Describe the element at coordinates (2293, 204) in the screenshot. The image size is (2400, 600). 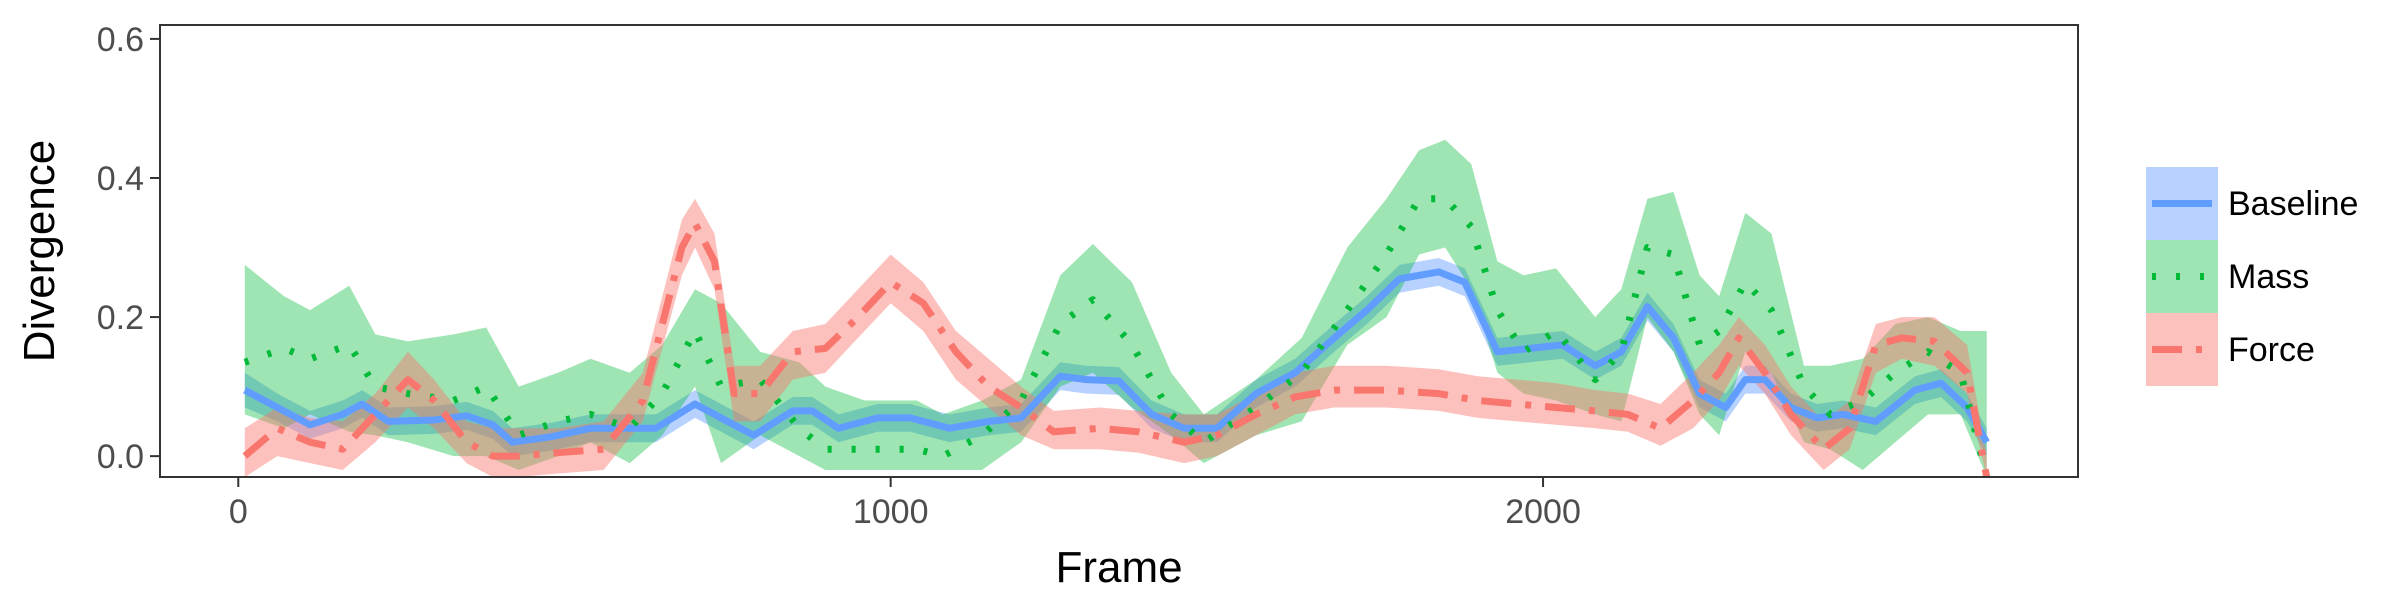
I see `legend-label-baseline: Baseline` at that location.